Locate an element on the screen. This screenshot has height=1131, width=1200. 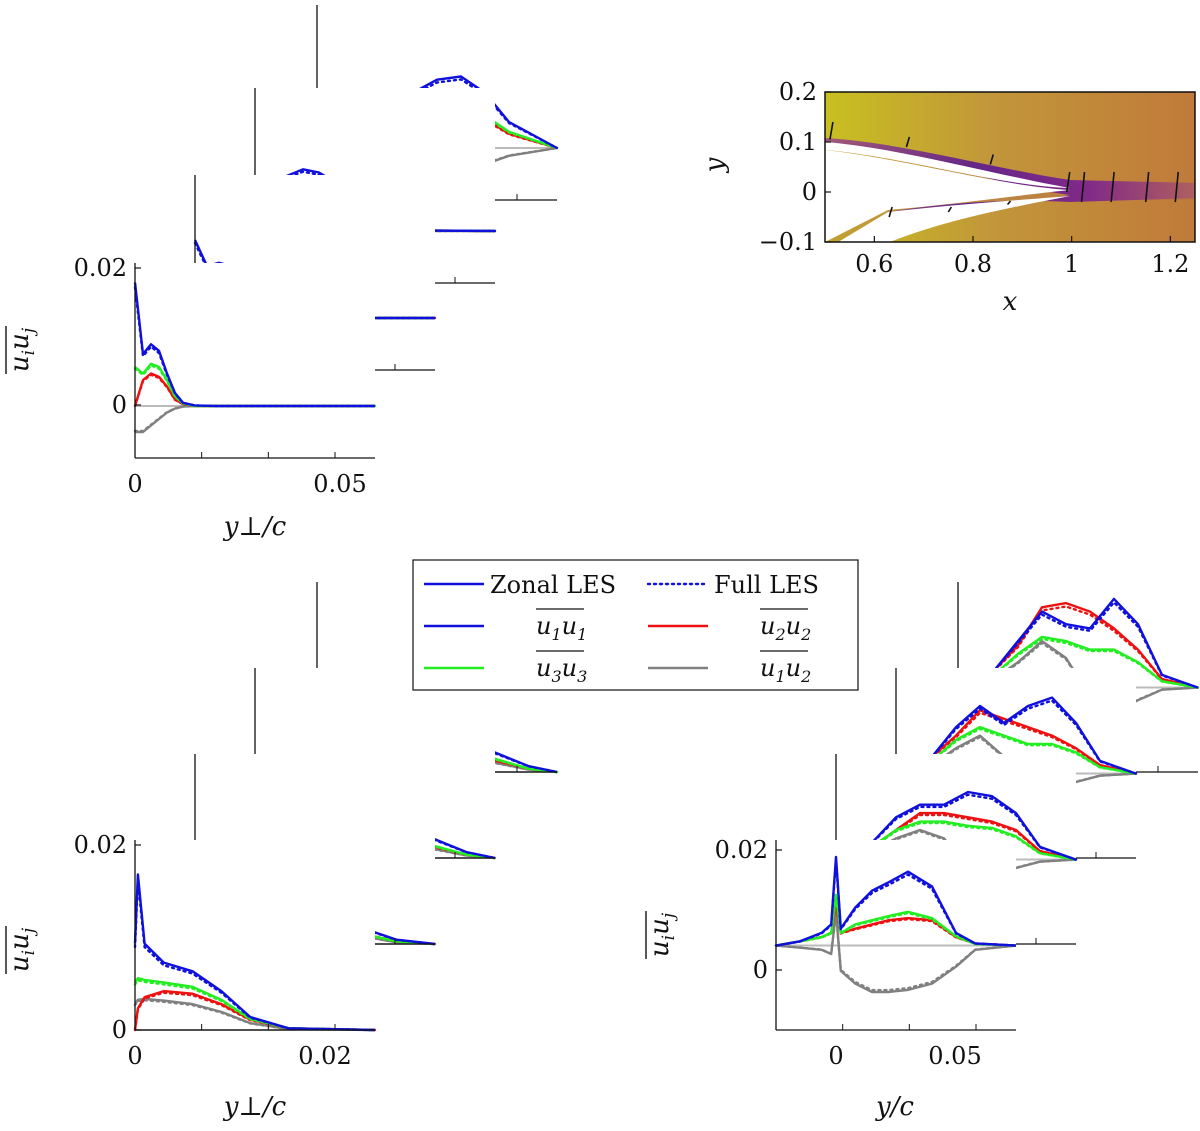
y-tick-label: 0.1 is located at coordinates (798, 142).